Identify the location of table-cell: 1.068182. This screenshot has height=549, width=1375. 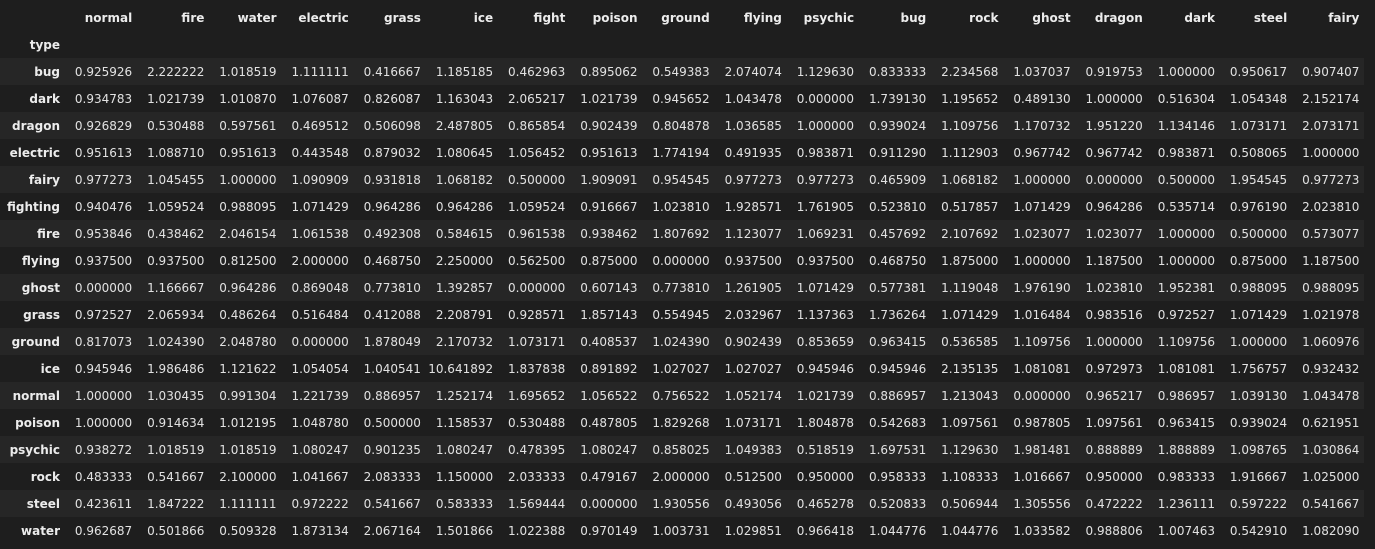
(970, 179).